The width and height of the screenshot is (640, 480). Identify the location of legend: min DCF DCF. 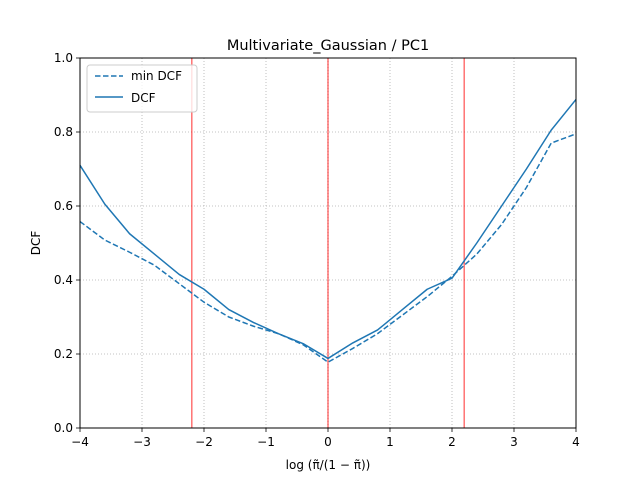
(142, 88).